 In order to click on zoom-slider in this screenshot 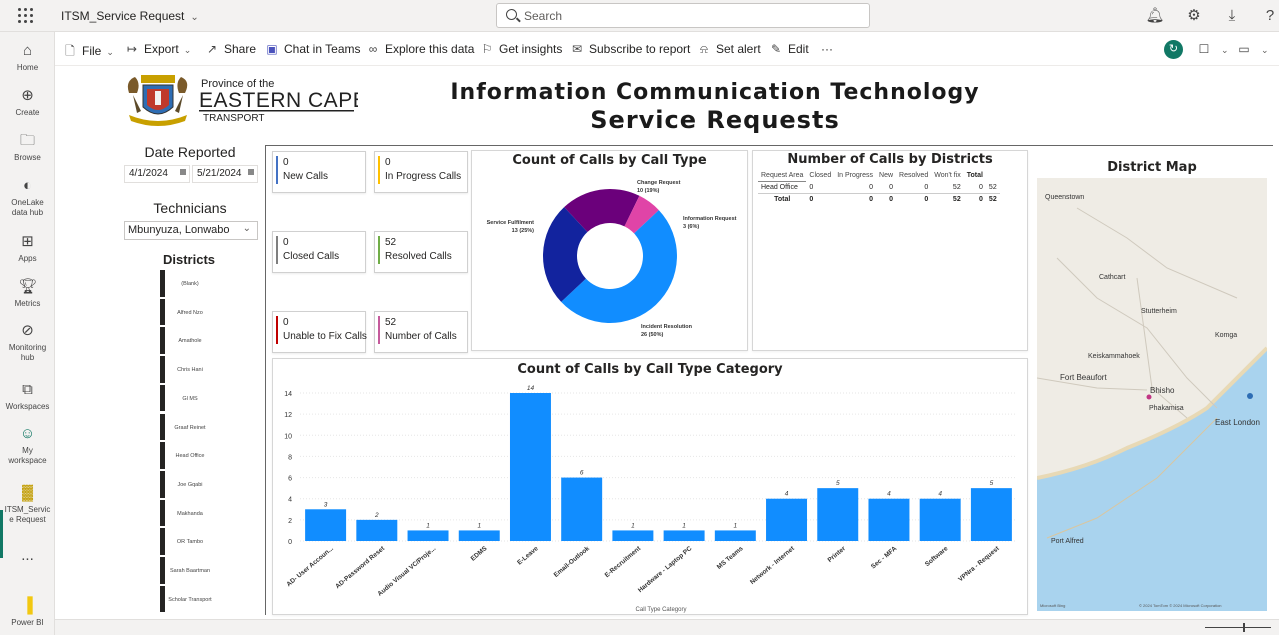, I will do `click(1238, 627)`.